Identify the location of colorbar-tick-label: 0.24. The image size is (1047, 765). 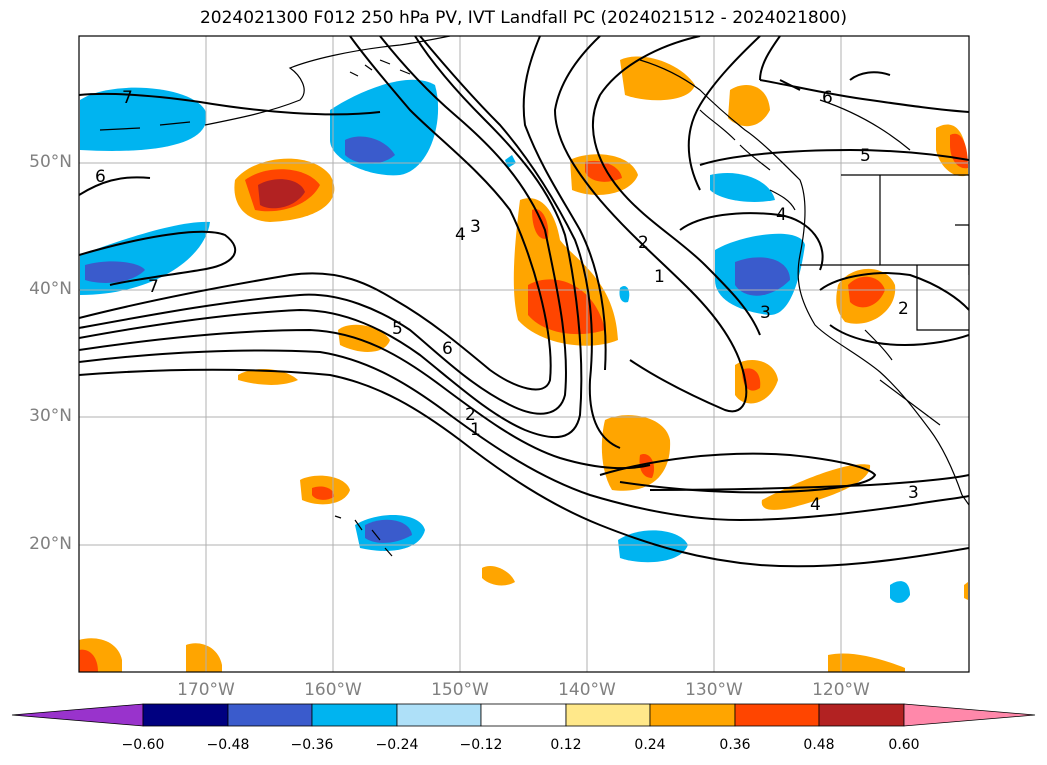
(650, 745).